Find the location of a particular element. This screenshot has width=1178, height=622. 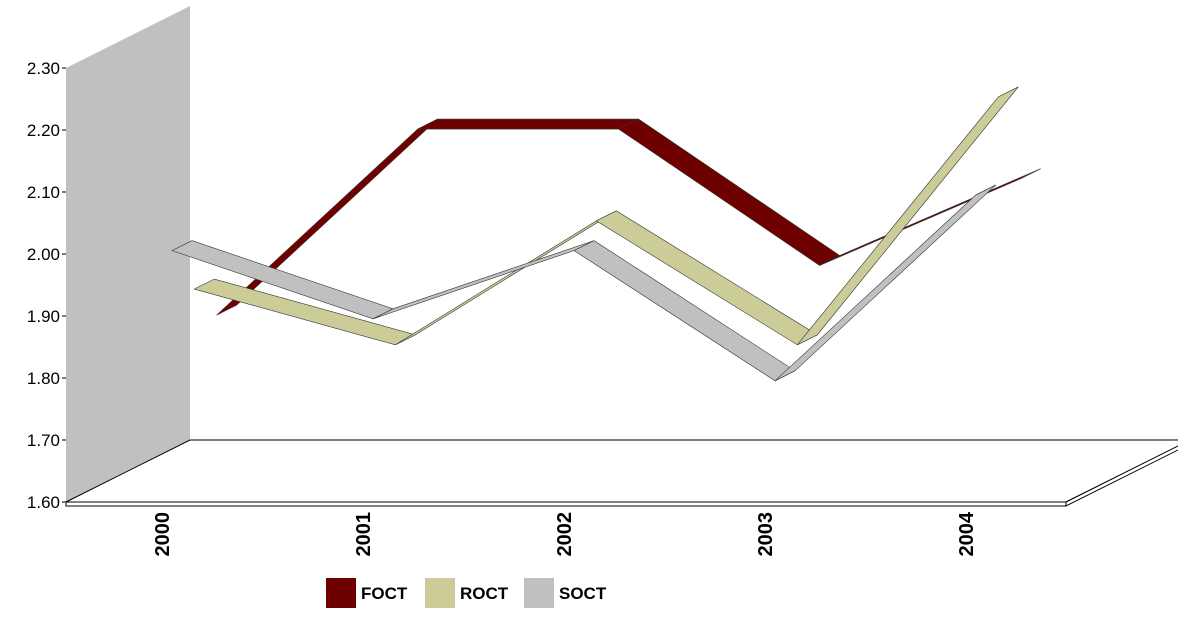

y-tick-label: 1.80 is located at coordinates (43, 378).